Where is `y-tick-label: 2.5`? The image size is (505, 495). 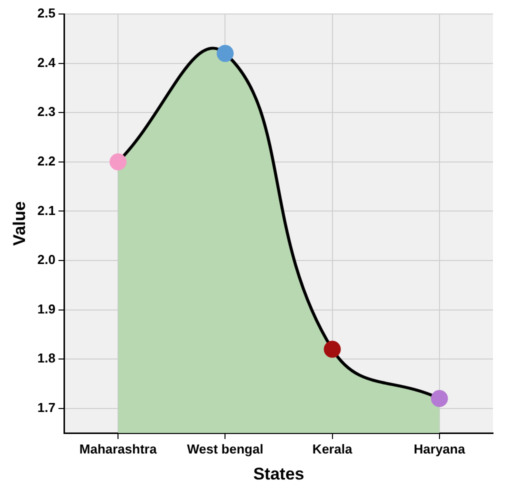 y-tick-label: 2.5 is located at coordinates (46, 13).